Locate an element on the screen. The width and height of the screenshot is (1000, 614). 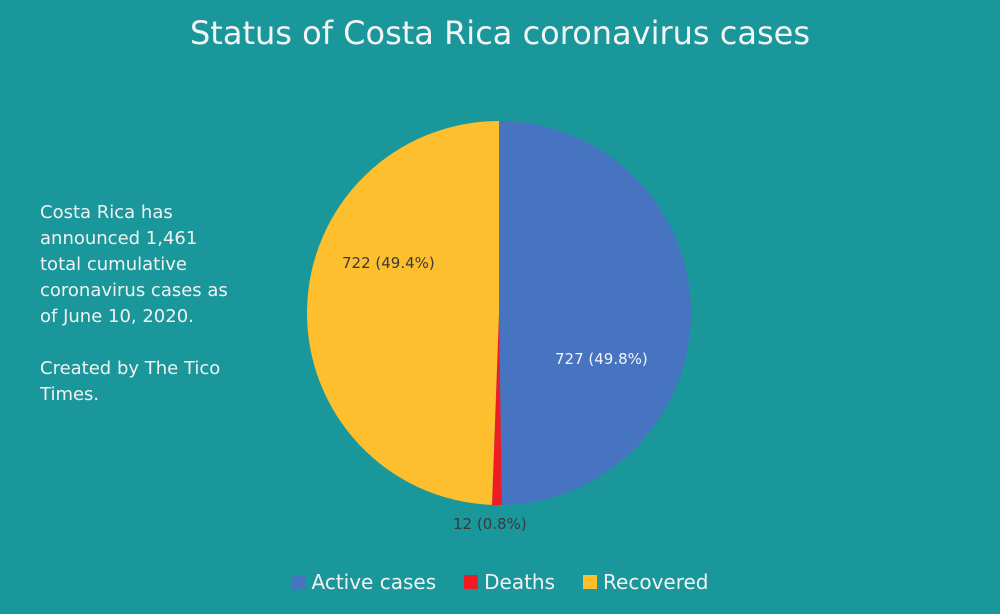
legend-item-recovered: Recovered is located at coordinates (646, 582).